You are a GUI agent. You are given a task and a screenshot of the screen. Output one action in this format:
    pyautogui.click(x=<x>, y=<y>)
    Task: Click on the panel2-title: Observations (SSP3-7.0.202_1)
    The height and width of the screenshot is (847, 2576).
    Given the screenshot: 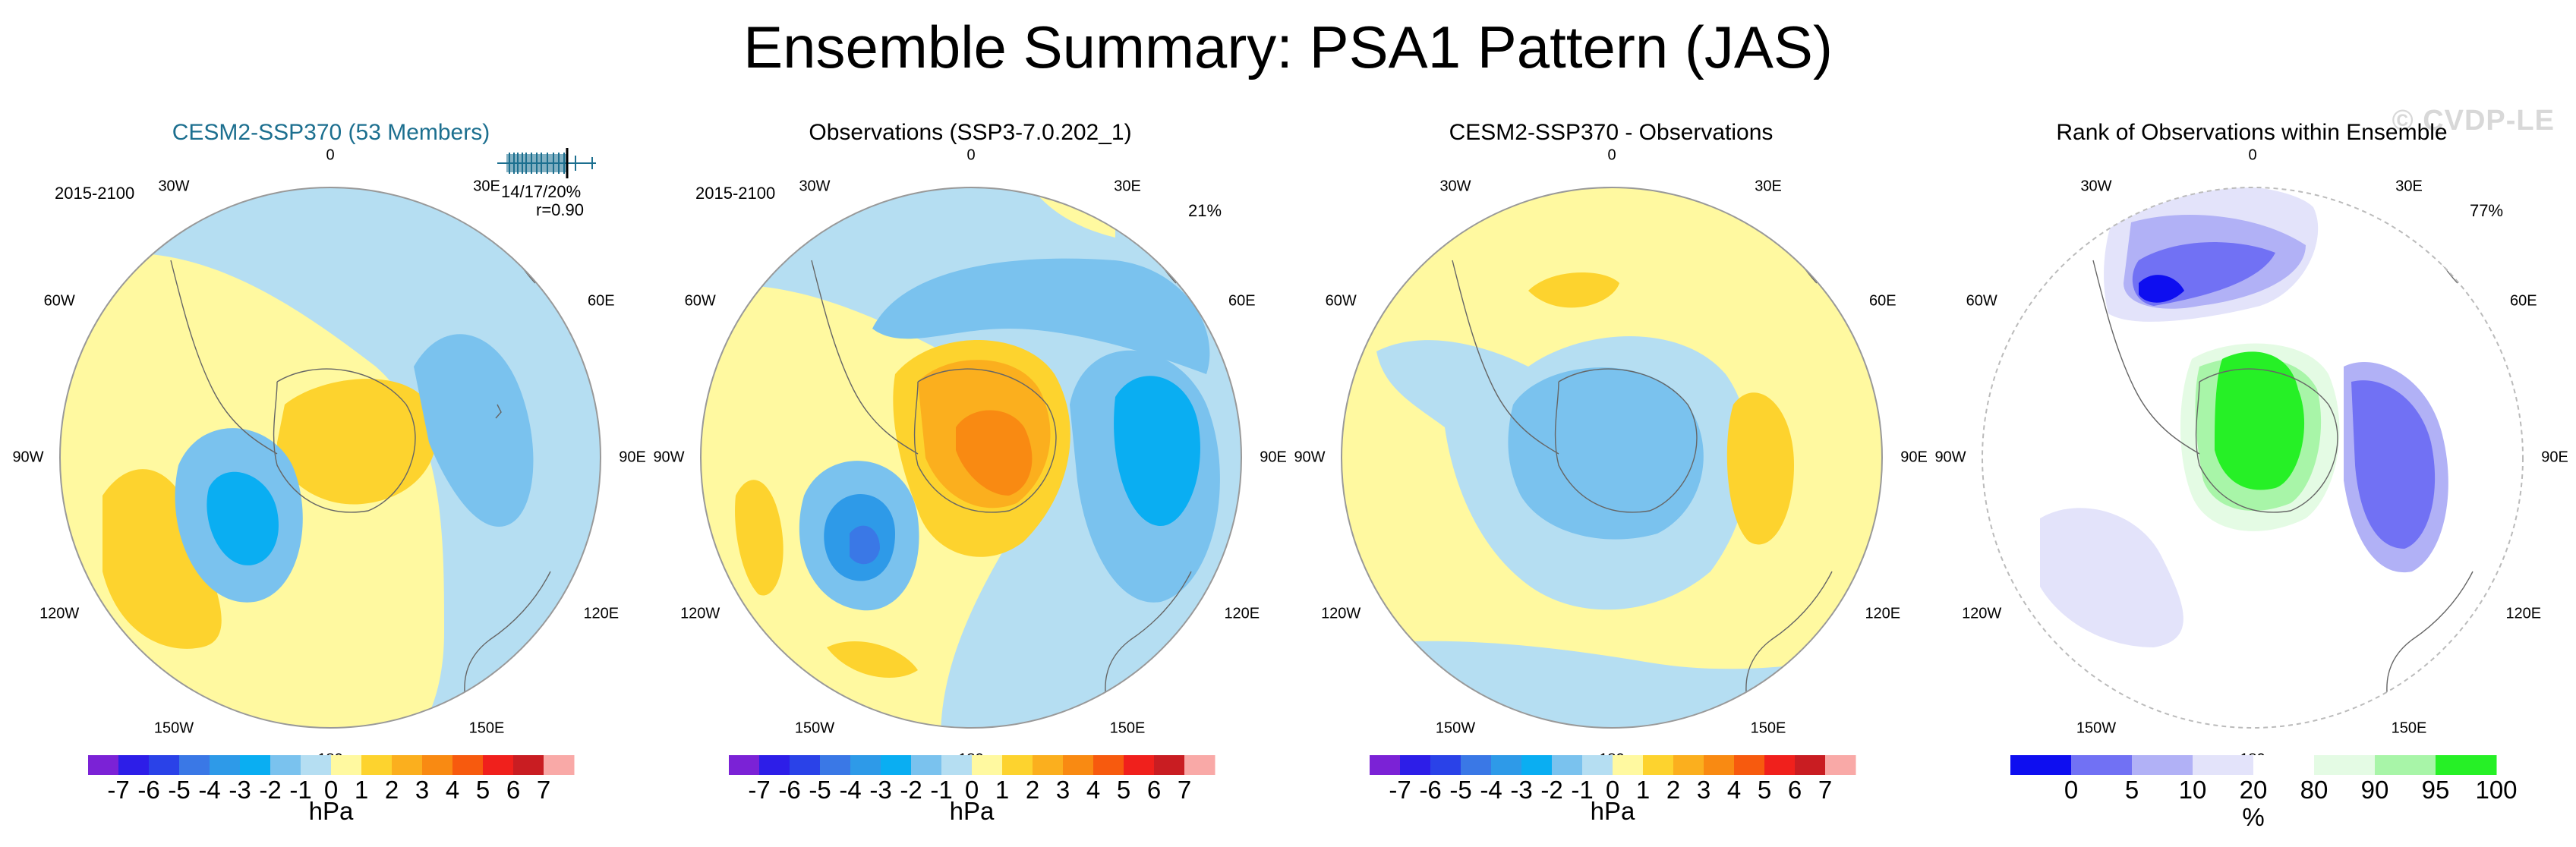 What is the action you would take?
    pyautogui.click(x=970, y=132)
    